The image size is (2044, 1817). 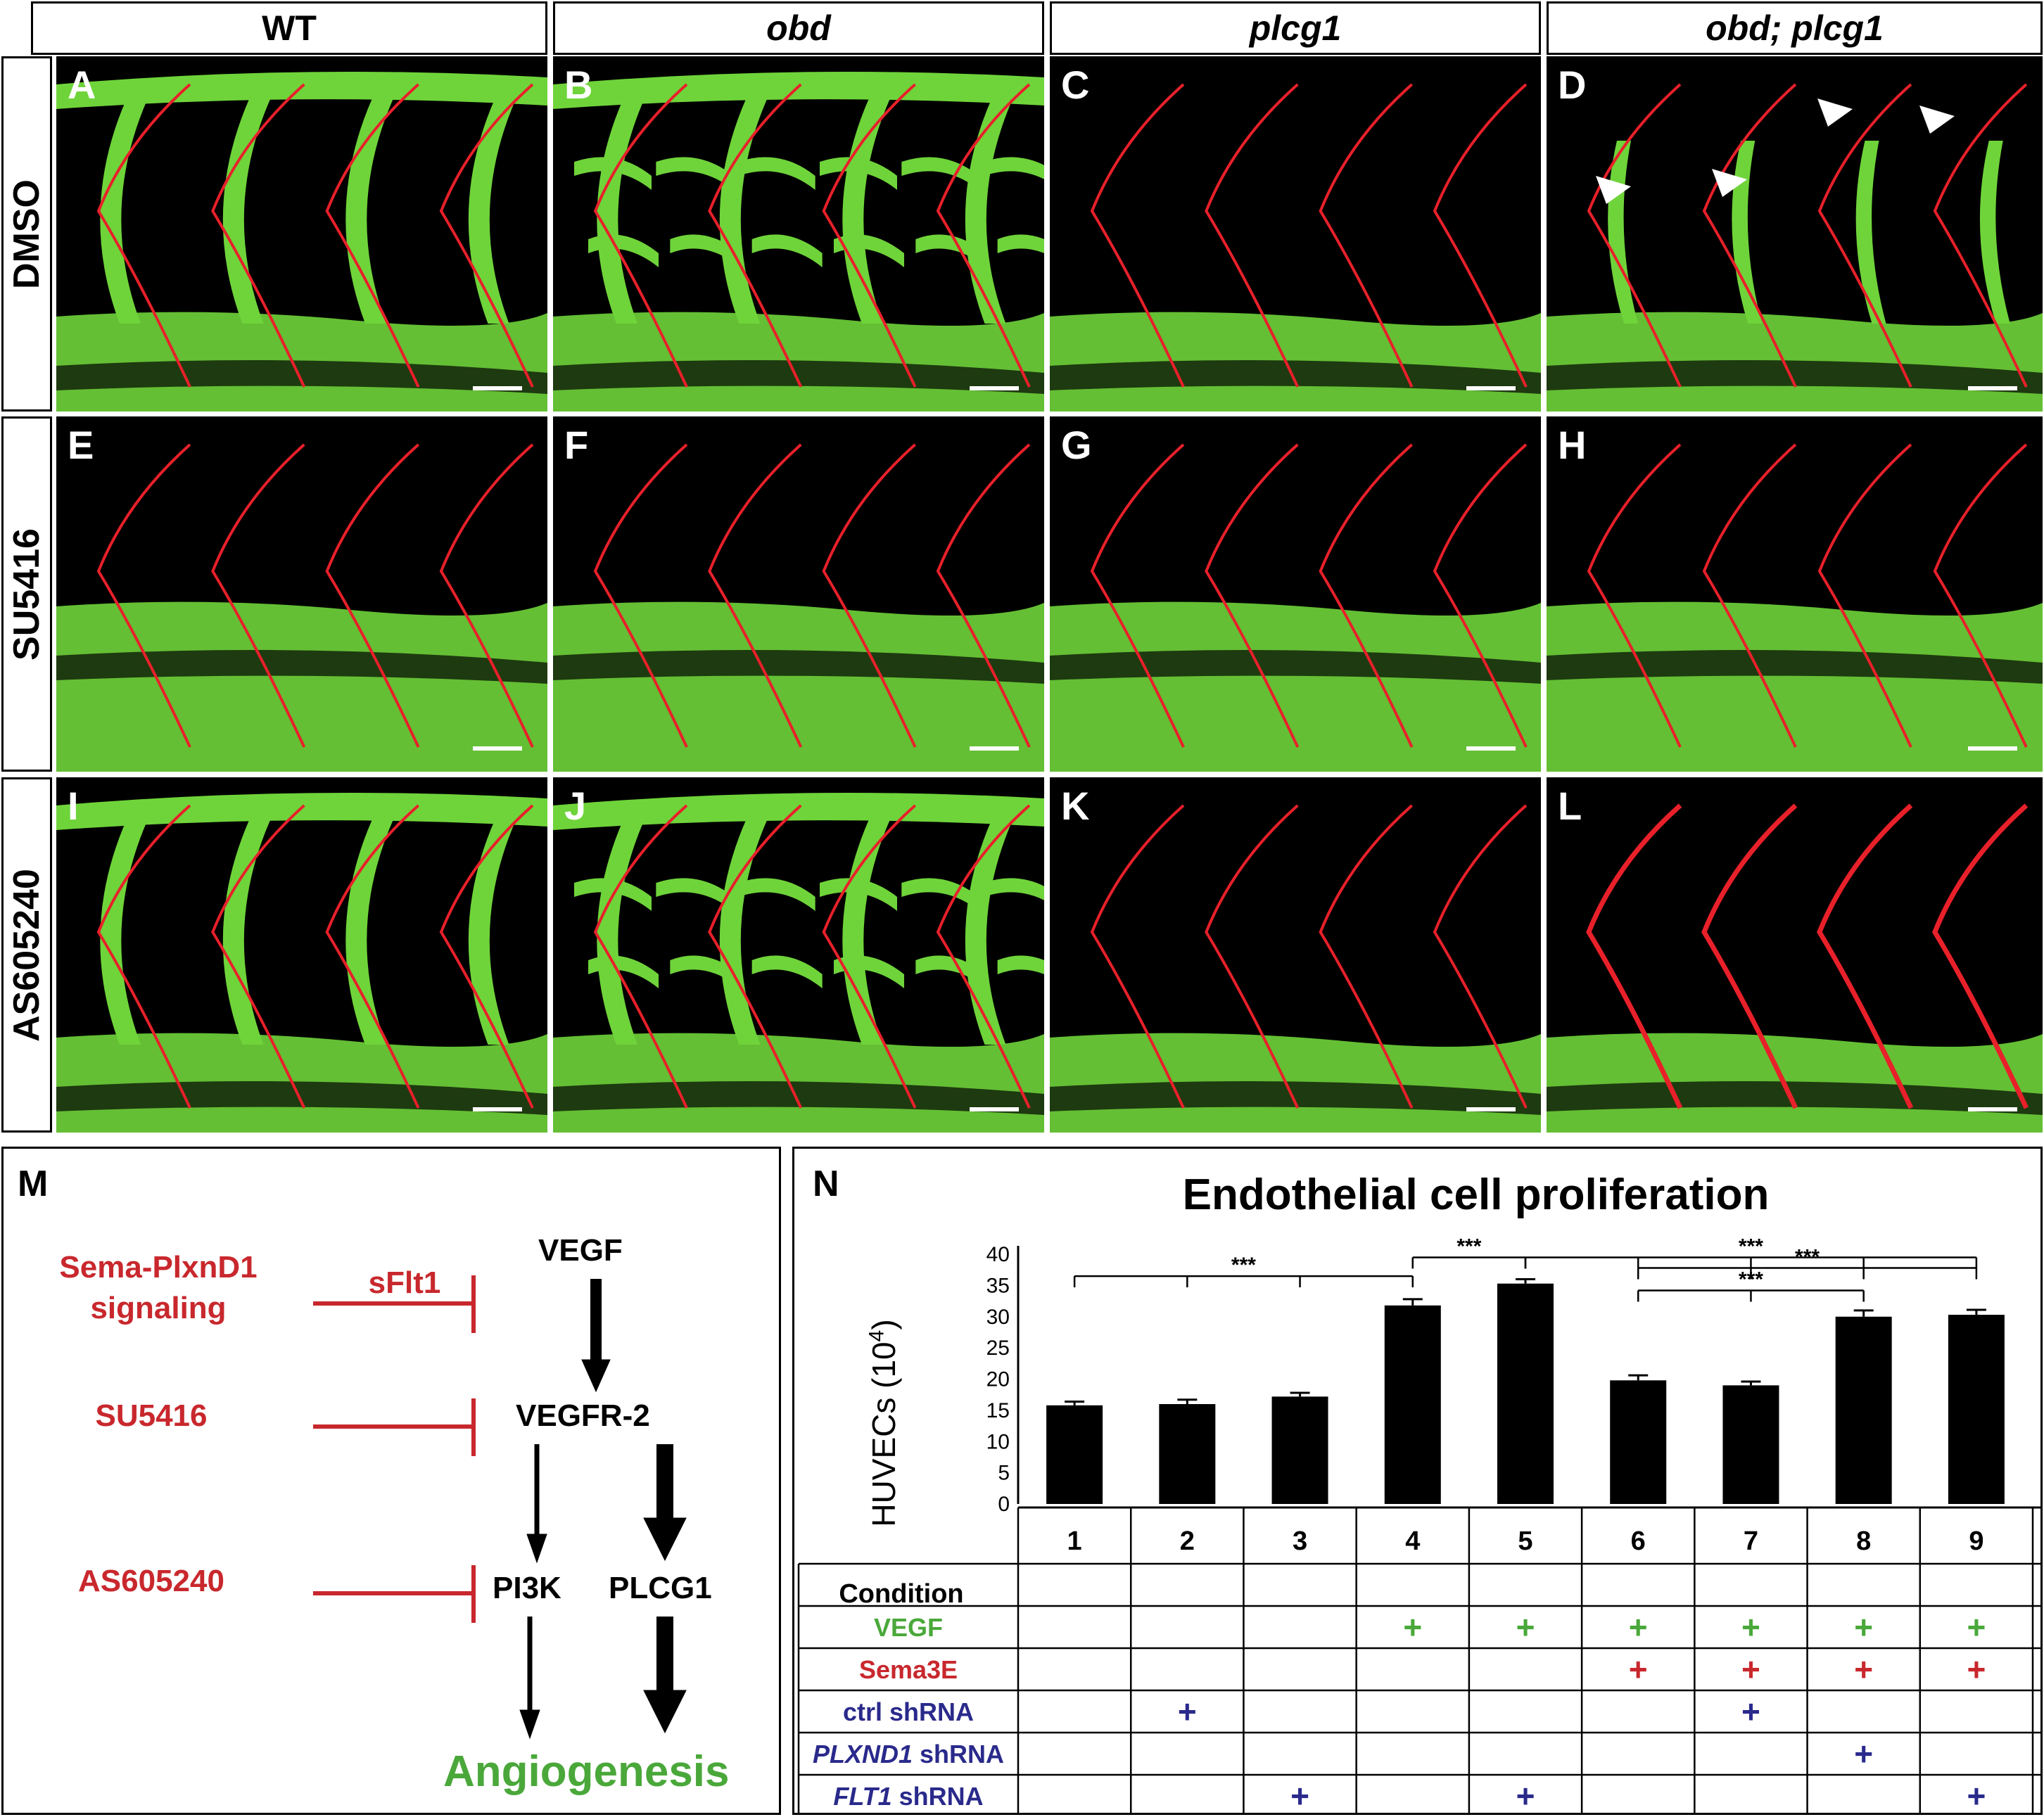 I want to click on category-label: 2, so click(x=1187, y=1541).